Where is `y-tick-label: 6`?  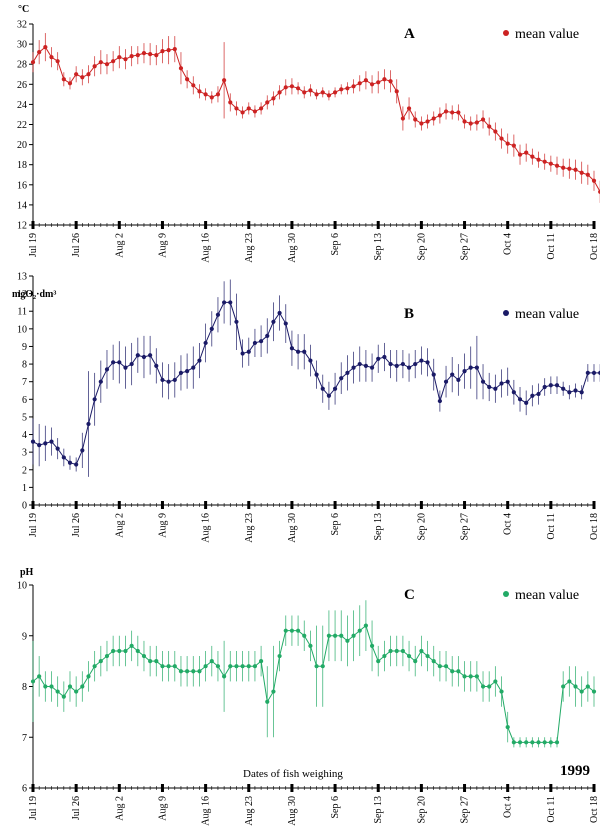 y-tick-label: 6 is located at coordinates (24, 789).